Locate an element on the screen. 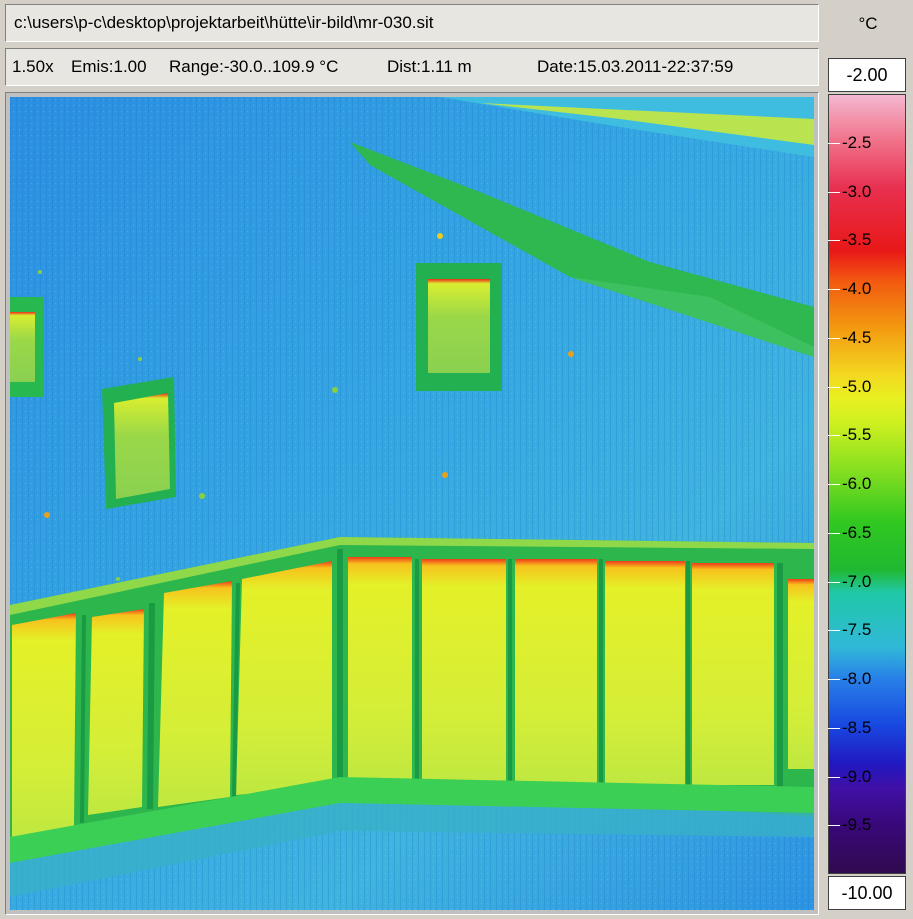 The width and height of the screenshot is (913, 919). scale-max-input: -2.00 is located at coordinates (867, 75).